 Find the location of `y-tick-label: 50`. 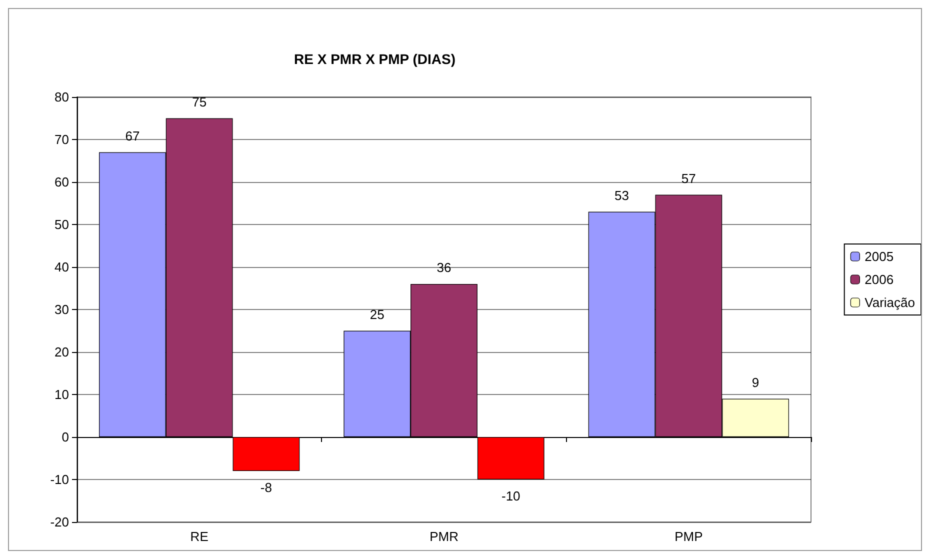

y-tick-label: 50 is located at coordinates (61, 224).